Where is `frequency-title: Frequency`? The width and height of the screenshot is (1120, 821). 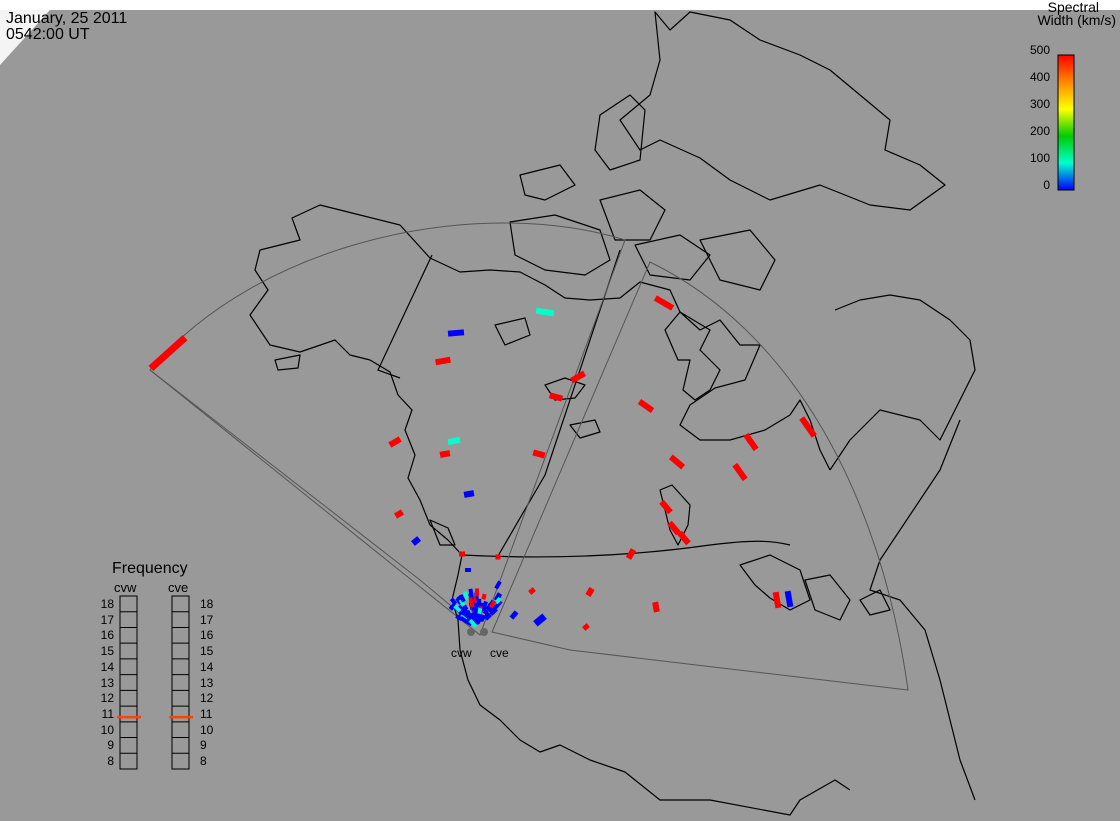 frequency-title: Frequency is located at coordinates (150, 568).